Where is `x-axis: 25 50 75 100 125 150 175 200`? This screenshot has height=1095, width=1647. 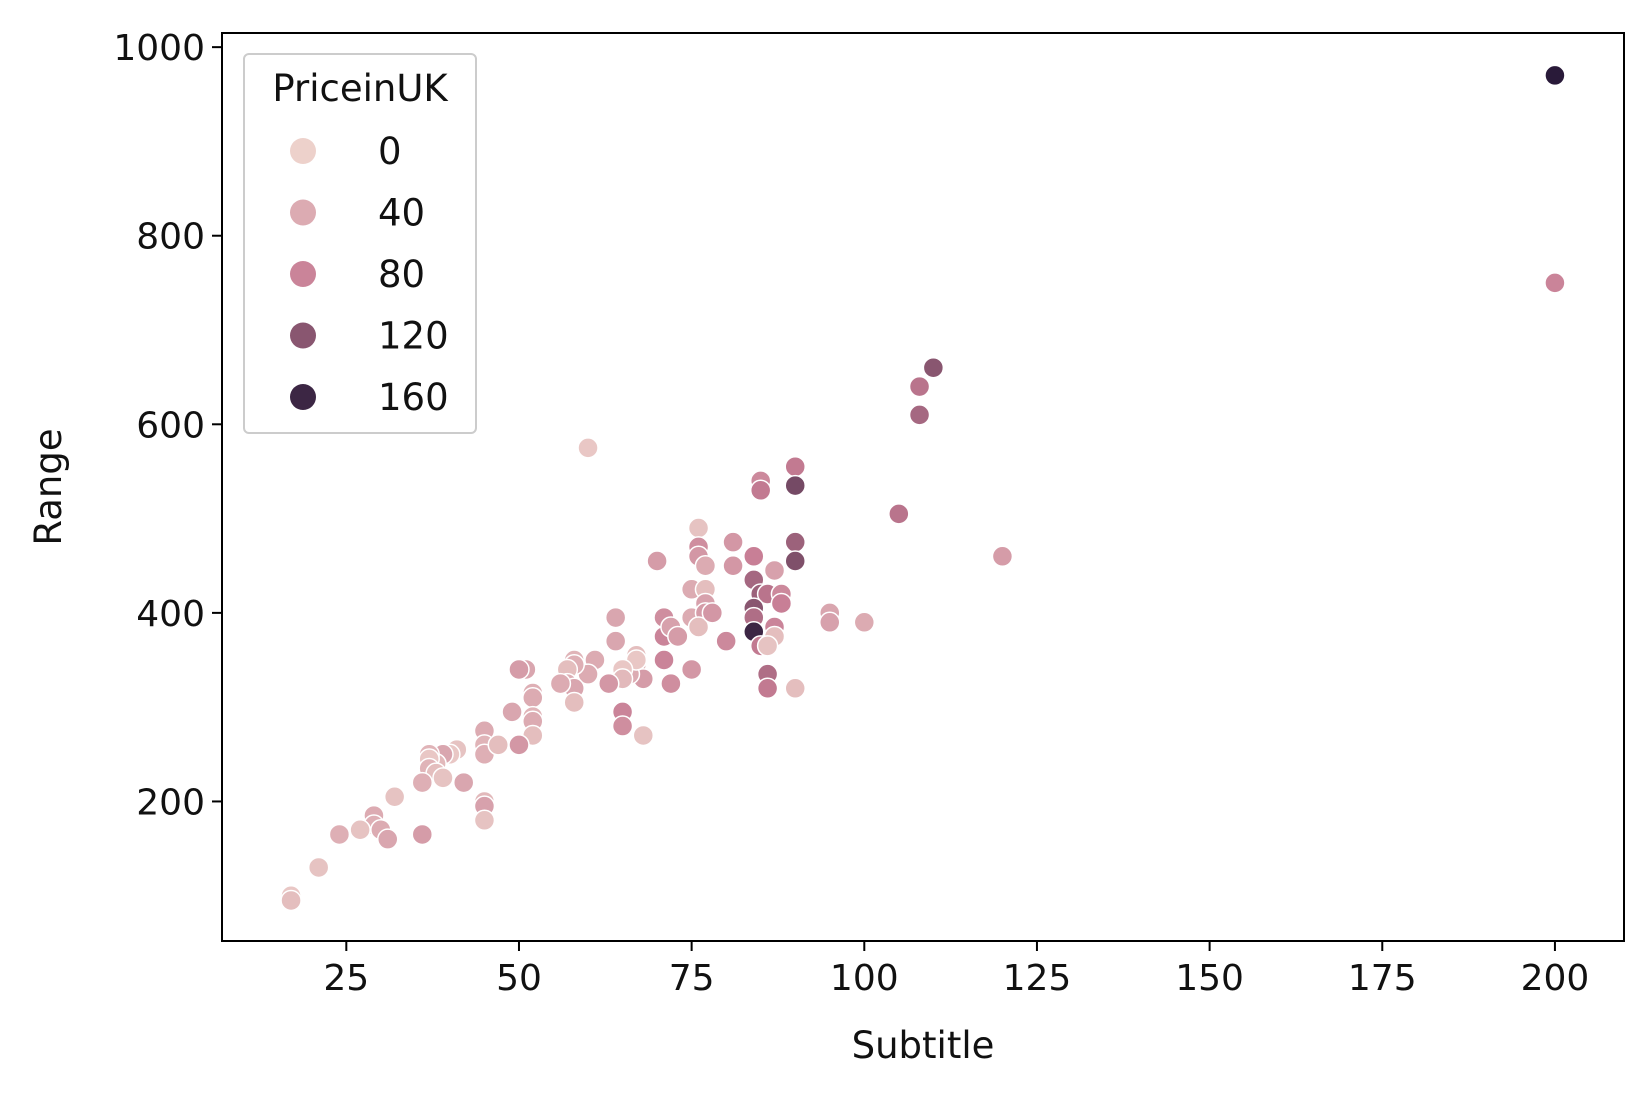
x-axis: 25 50 75 100 125 150 175 200 is located at coordinates (956, 970).